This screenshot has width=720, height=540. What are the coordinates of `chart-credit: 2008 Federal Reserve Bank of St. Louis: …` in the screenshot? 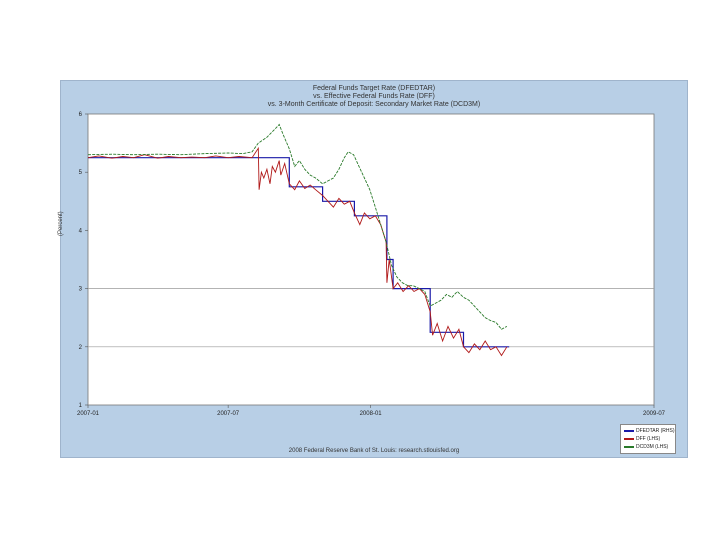 It's located at (374, 451).